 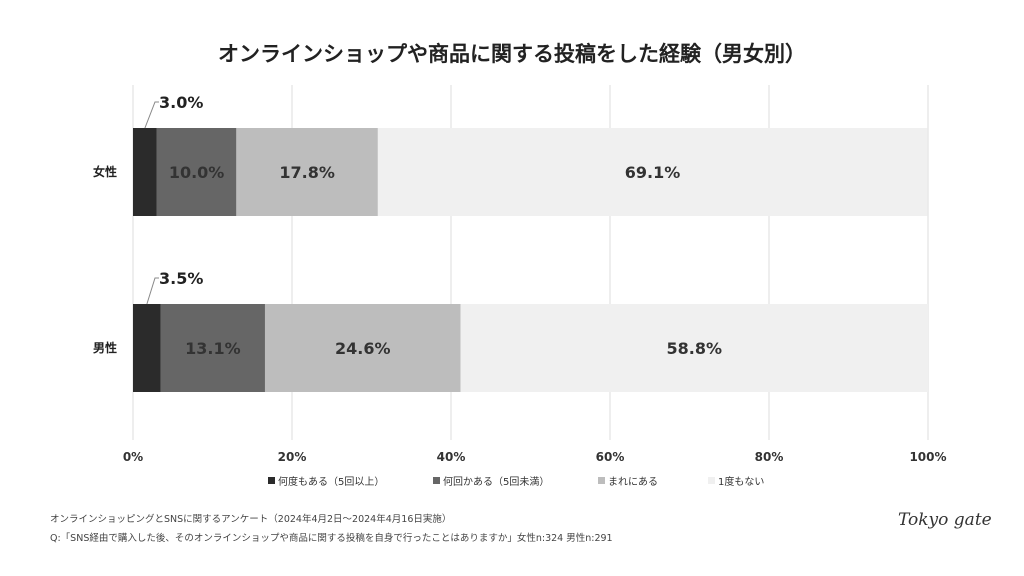 I want to click on legend-item: 何回かある（5回未満）, so click(x=491, y=480).